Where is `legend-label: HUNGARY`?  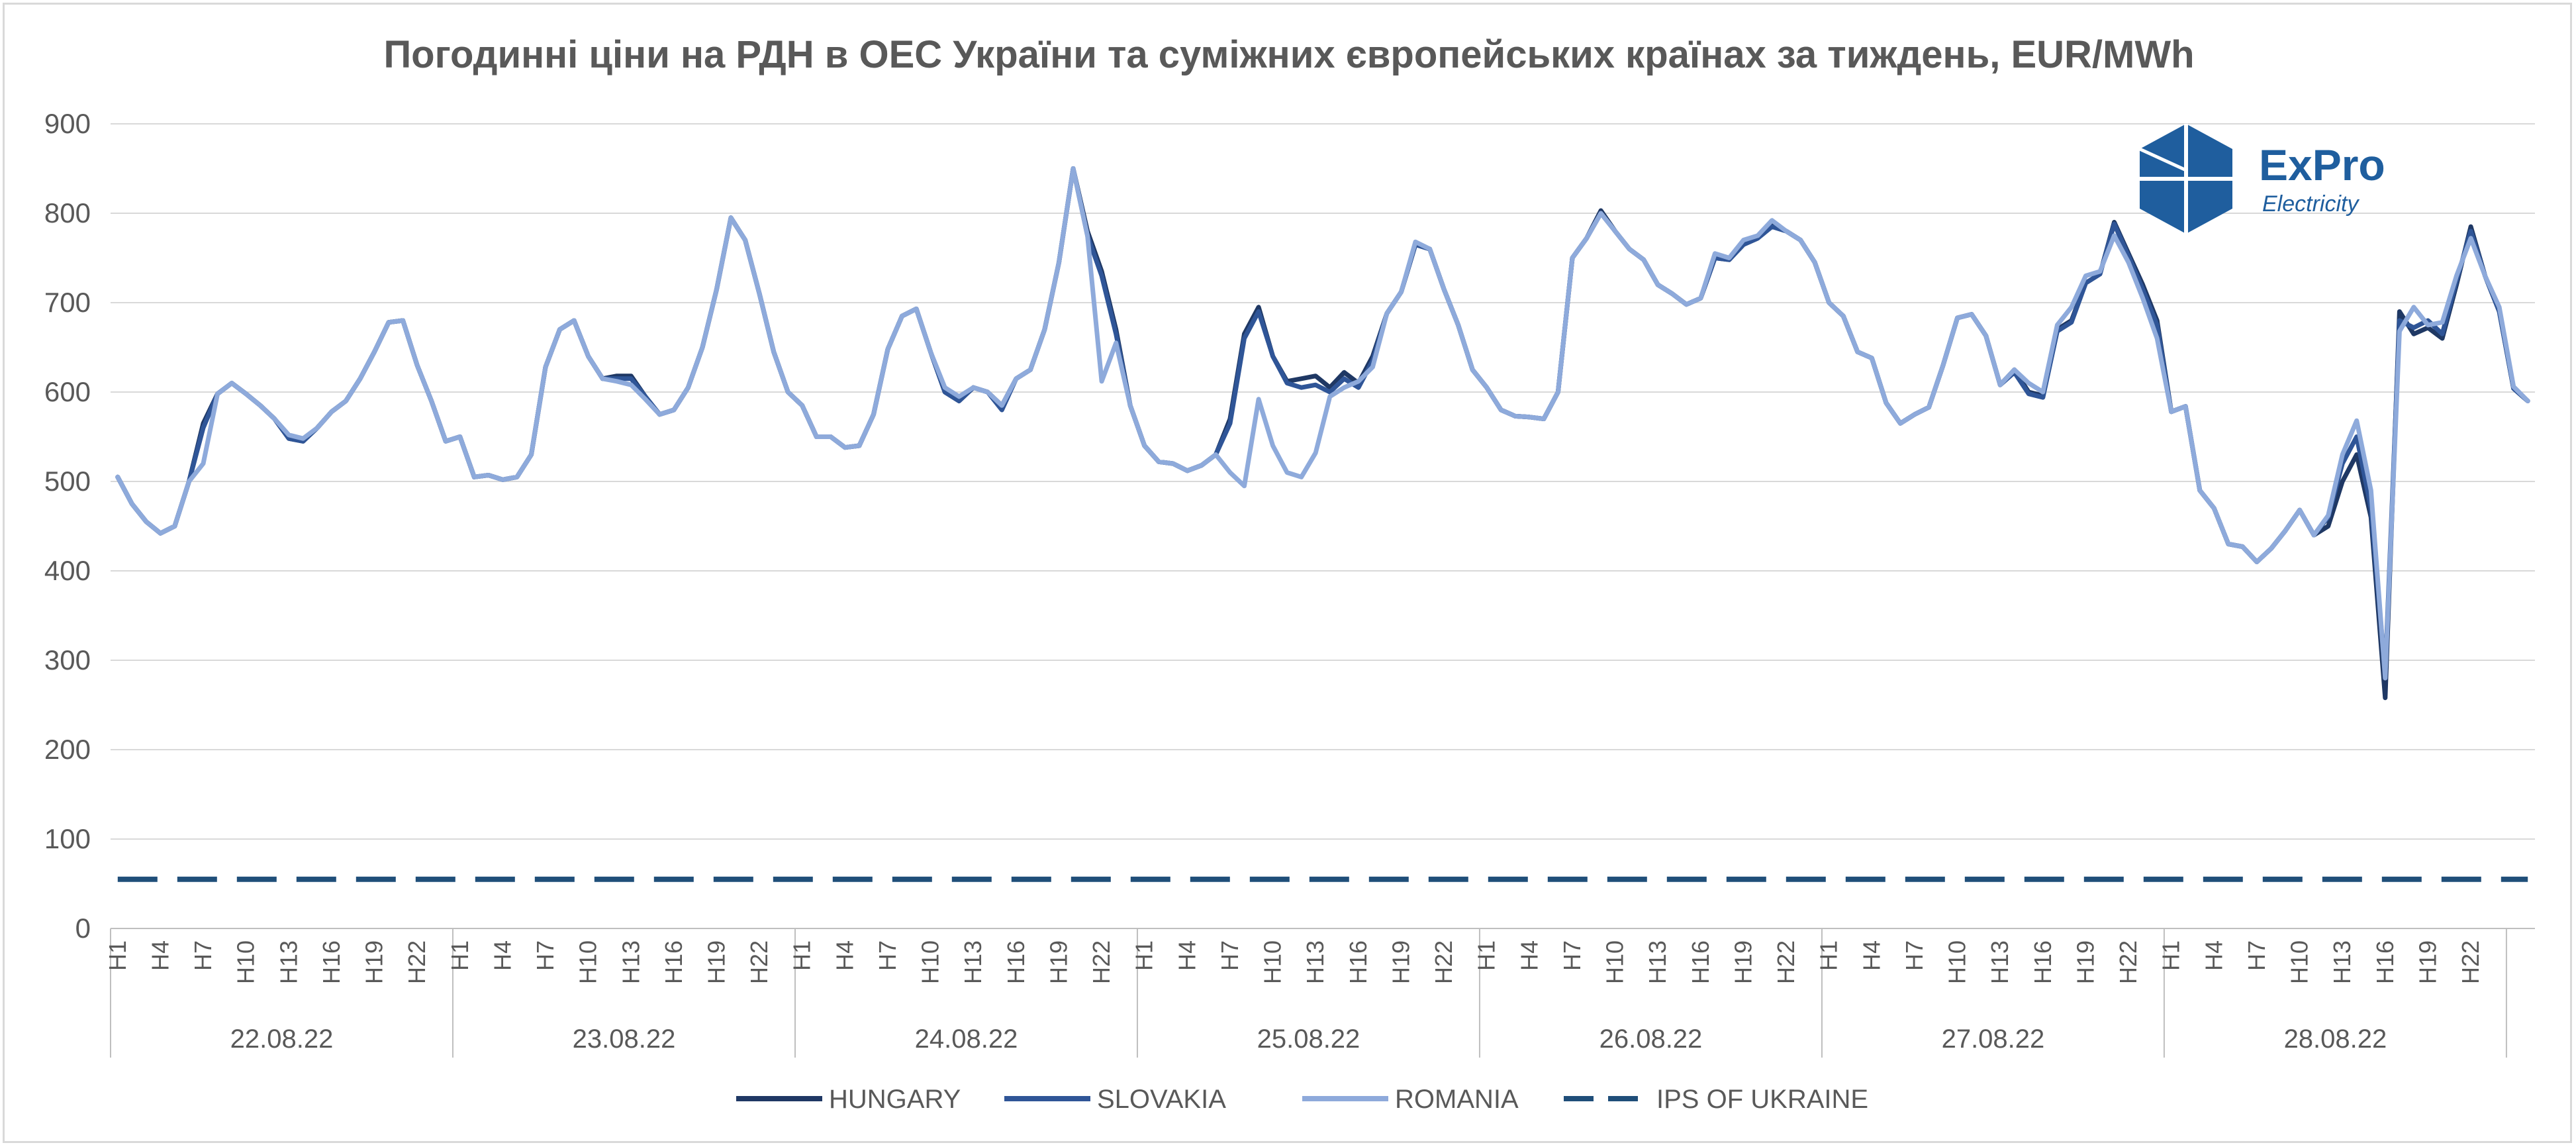 legend-label: HUNGARY is located at coordinates (895, 1099).